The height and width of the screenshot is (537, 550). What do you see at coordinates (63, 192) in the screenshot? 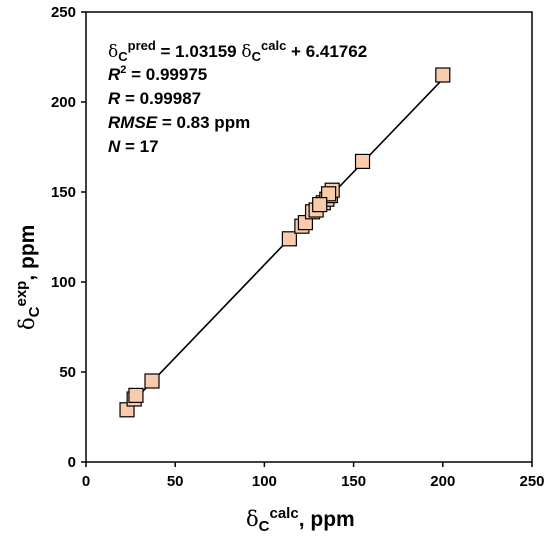
I see `y-tick-label: 150` at bounding box center [63, 192].